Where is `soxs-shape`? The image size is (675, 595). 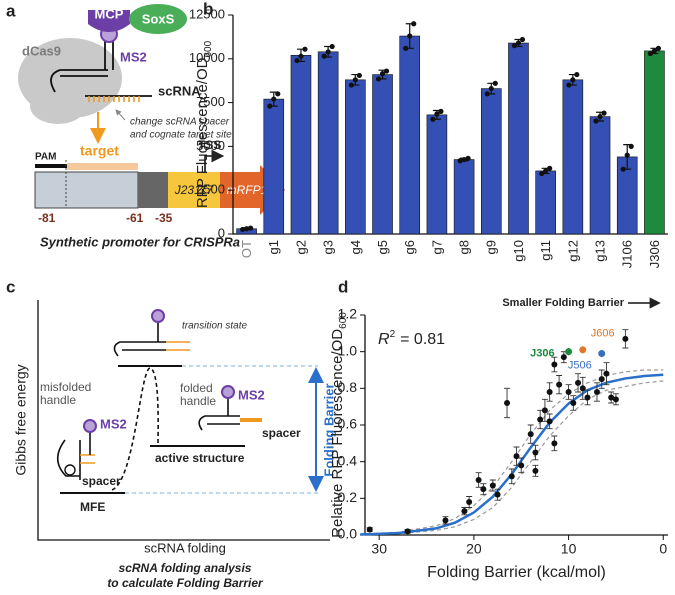
soxs-shape is located at coordinates (158, 19).